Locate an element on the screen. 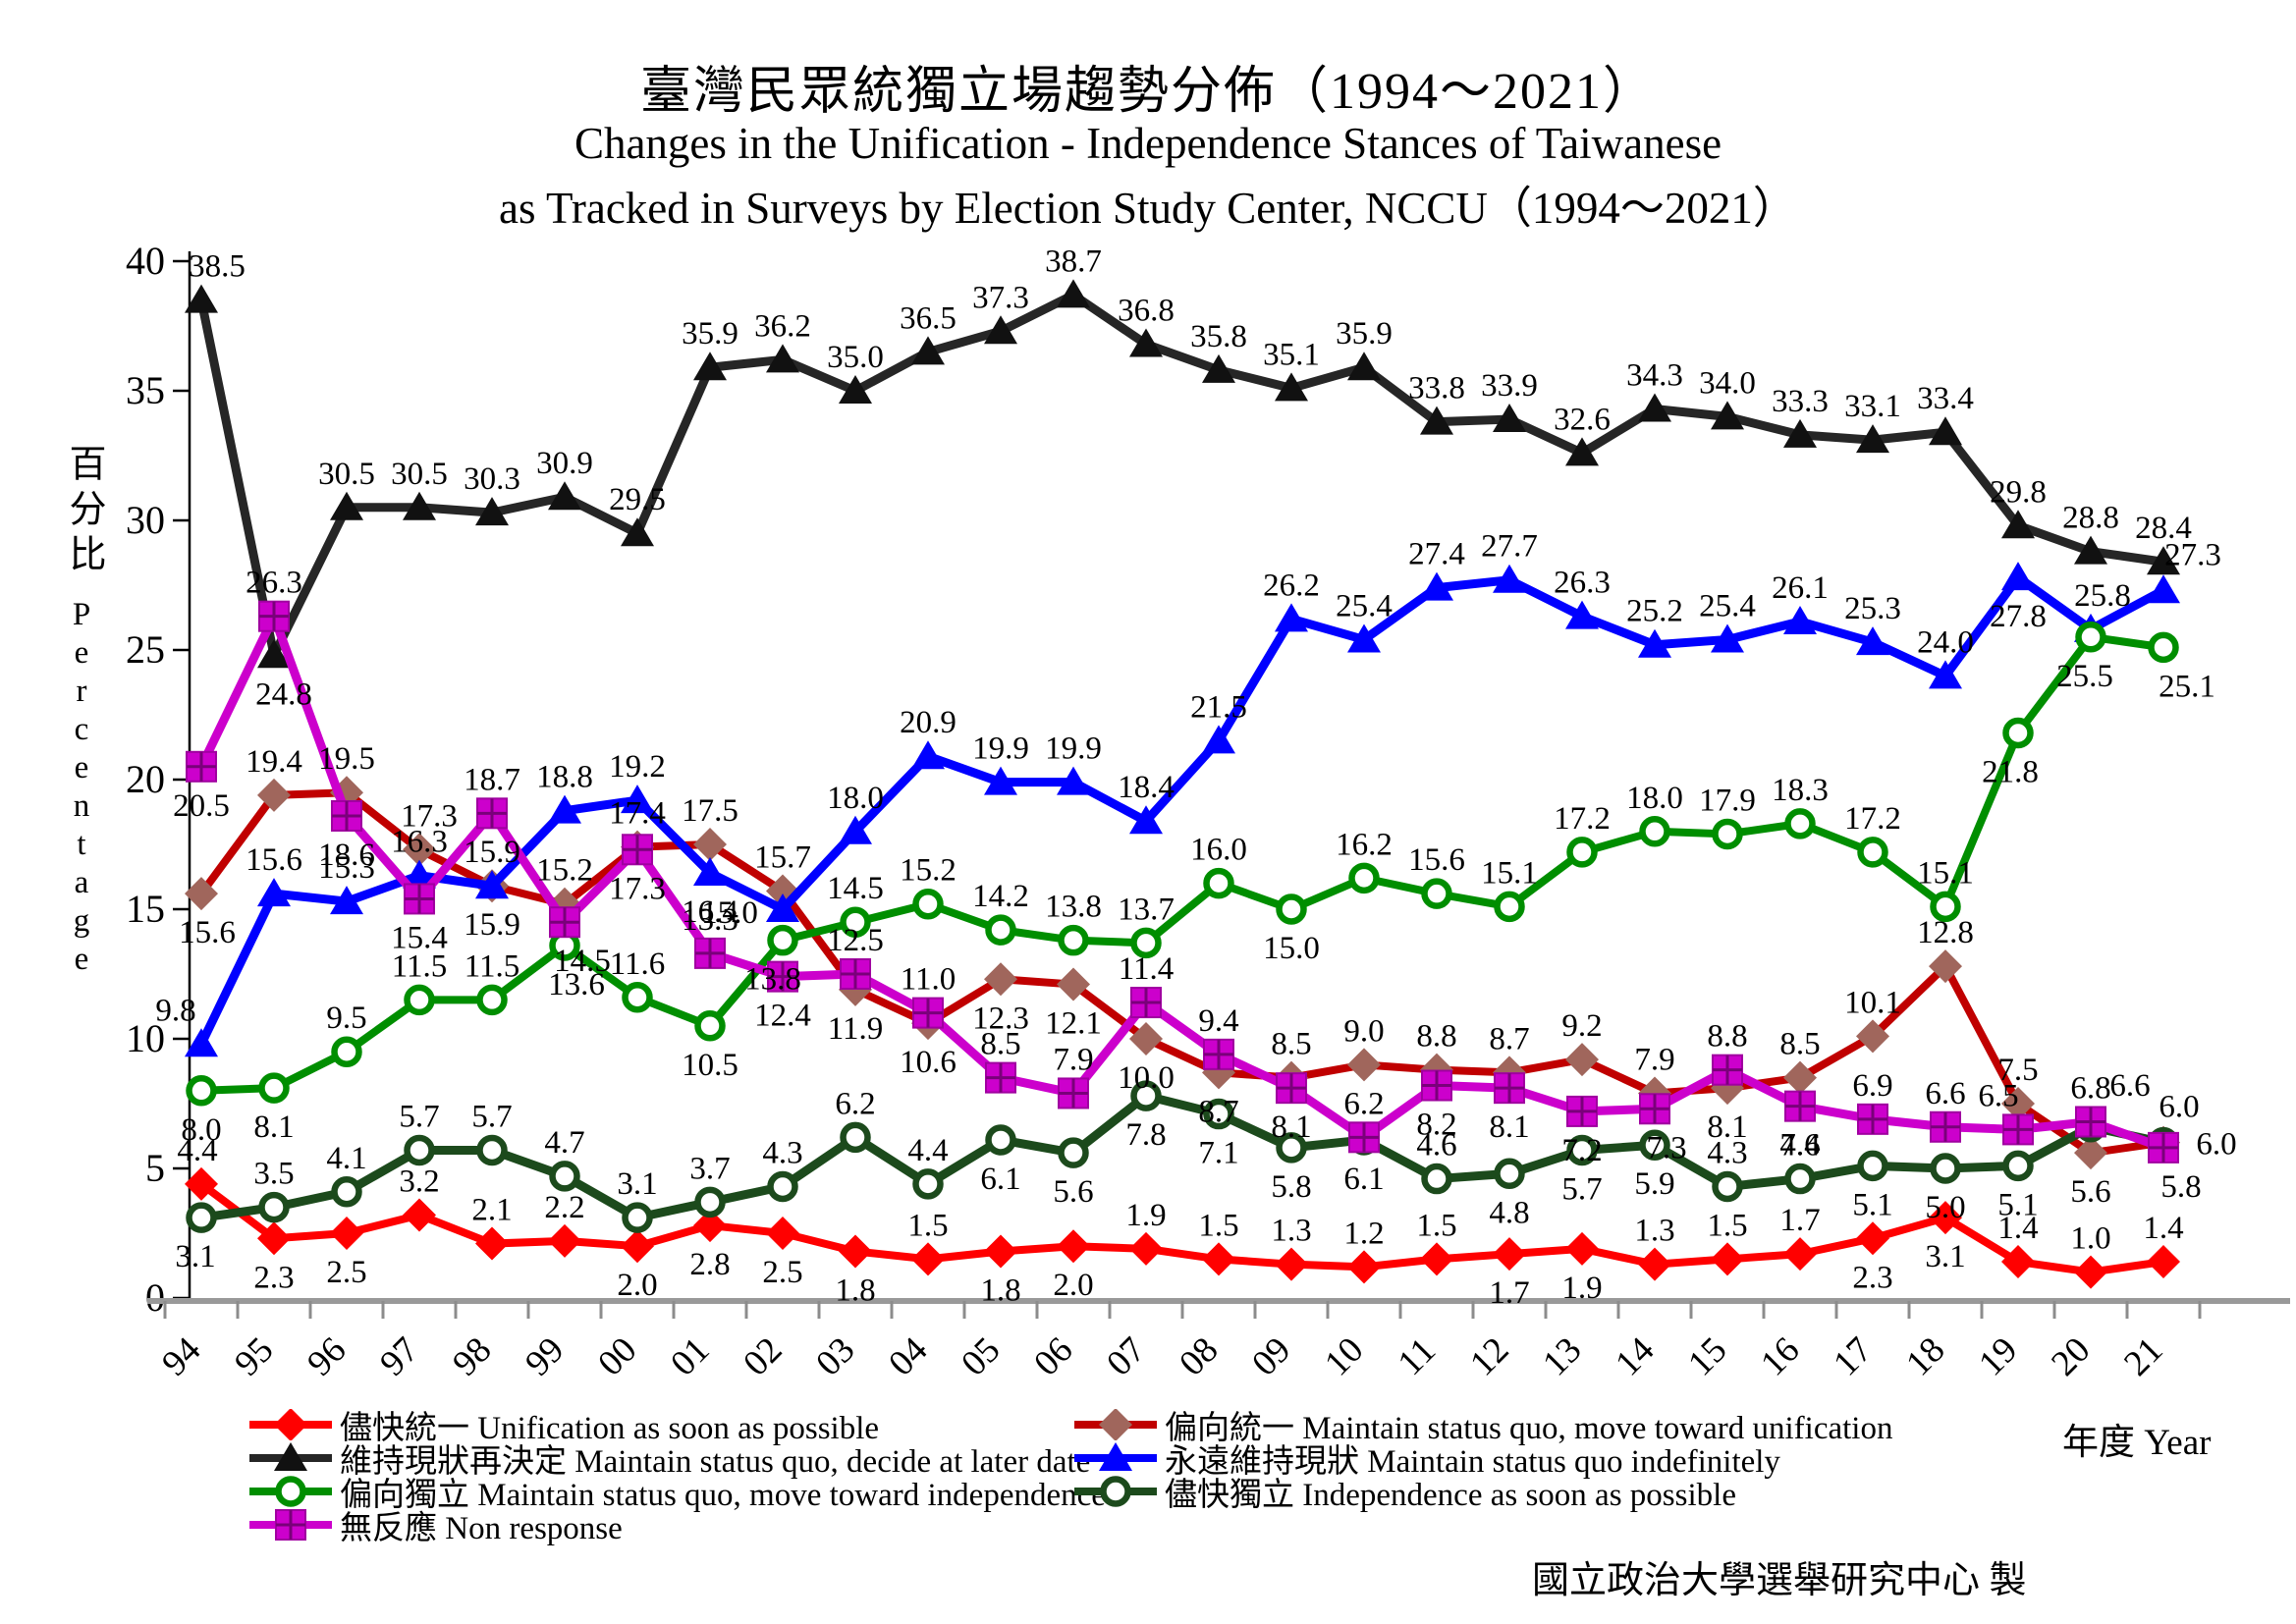  data-label: 15.0 is located at coordinates (1291, 948).